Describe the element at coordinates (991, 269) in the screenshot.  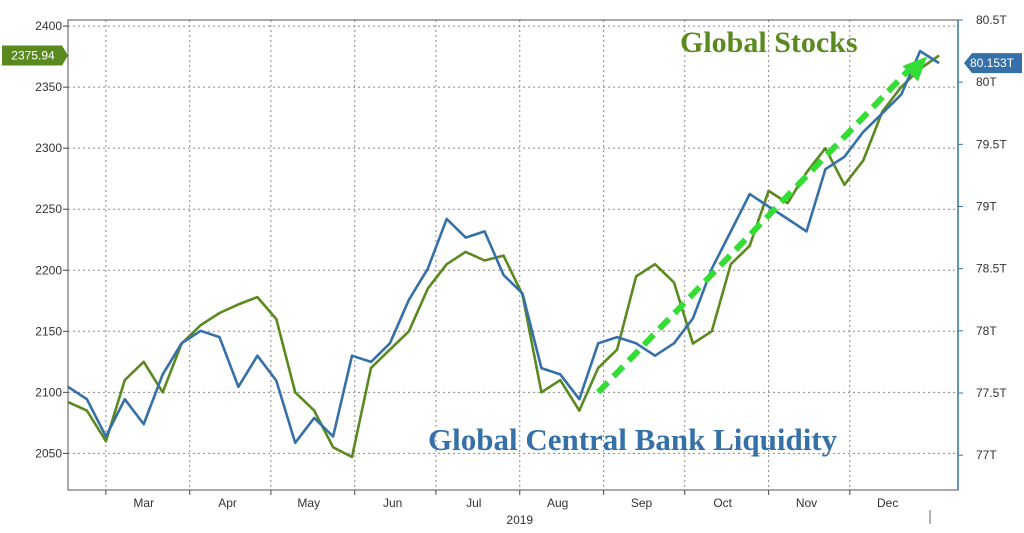
I see `right-tick-label: 78.5T` at that location.